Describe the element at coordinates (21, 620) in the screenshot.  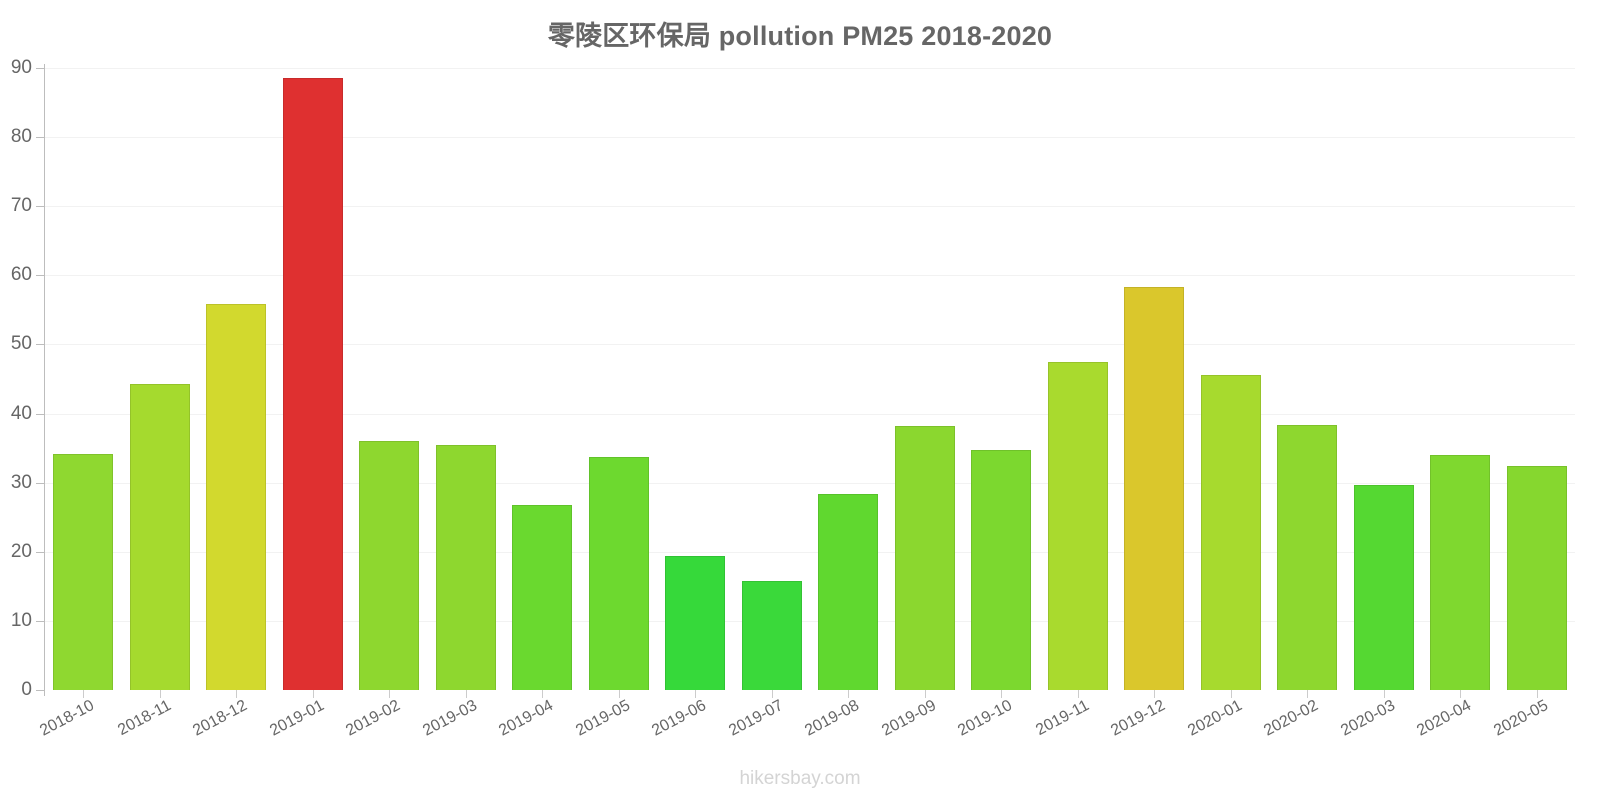
I see `y-axis-tick-label: 10` at that location.